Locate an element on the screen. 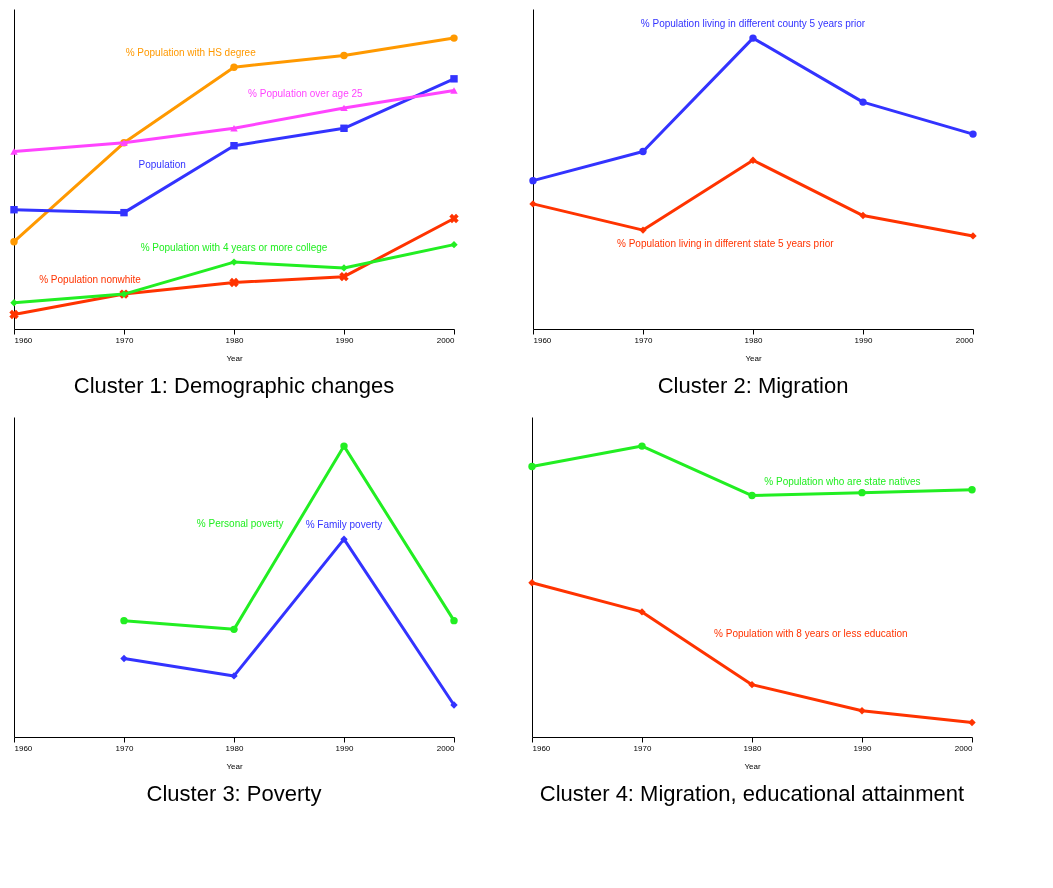 The height and width of the screenshot is (888, 1053). text: Cluster 1: Demographic changes is located at coordinates (234, 385).